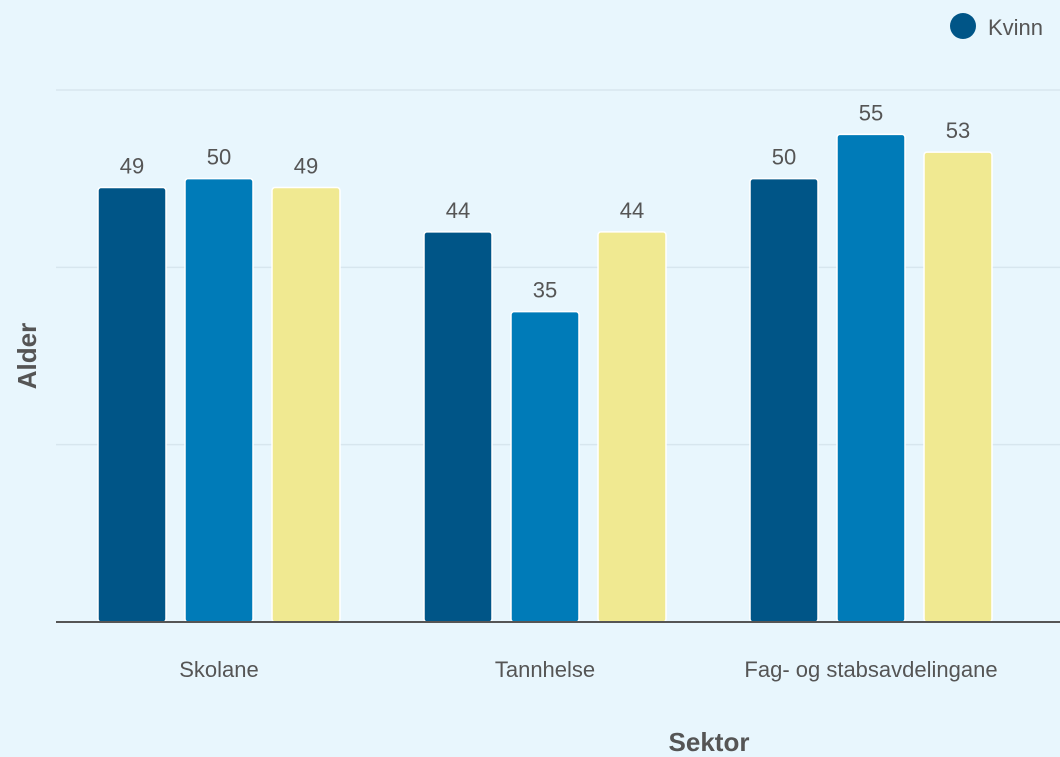 Image resolution: width=1060 pixels, height=757 pixels. What do you see at coordinates (1015, 27) in the screenshot?
I see `legend-label: Kvinn` at bounding box center [1015, 27].